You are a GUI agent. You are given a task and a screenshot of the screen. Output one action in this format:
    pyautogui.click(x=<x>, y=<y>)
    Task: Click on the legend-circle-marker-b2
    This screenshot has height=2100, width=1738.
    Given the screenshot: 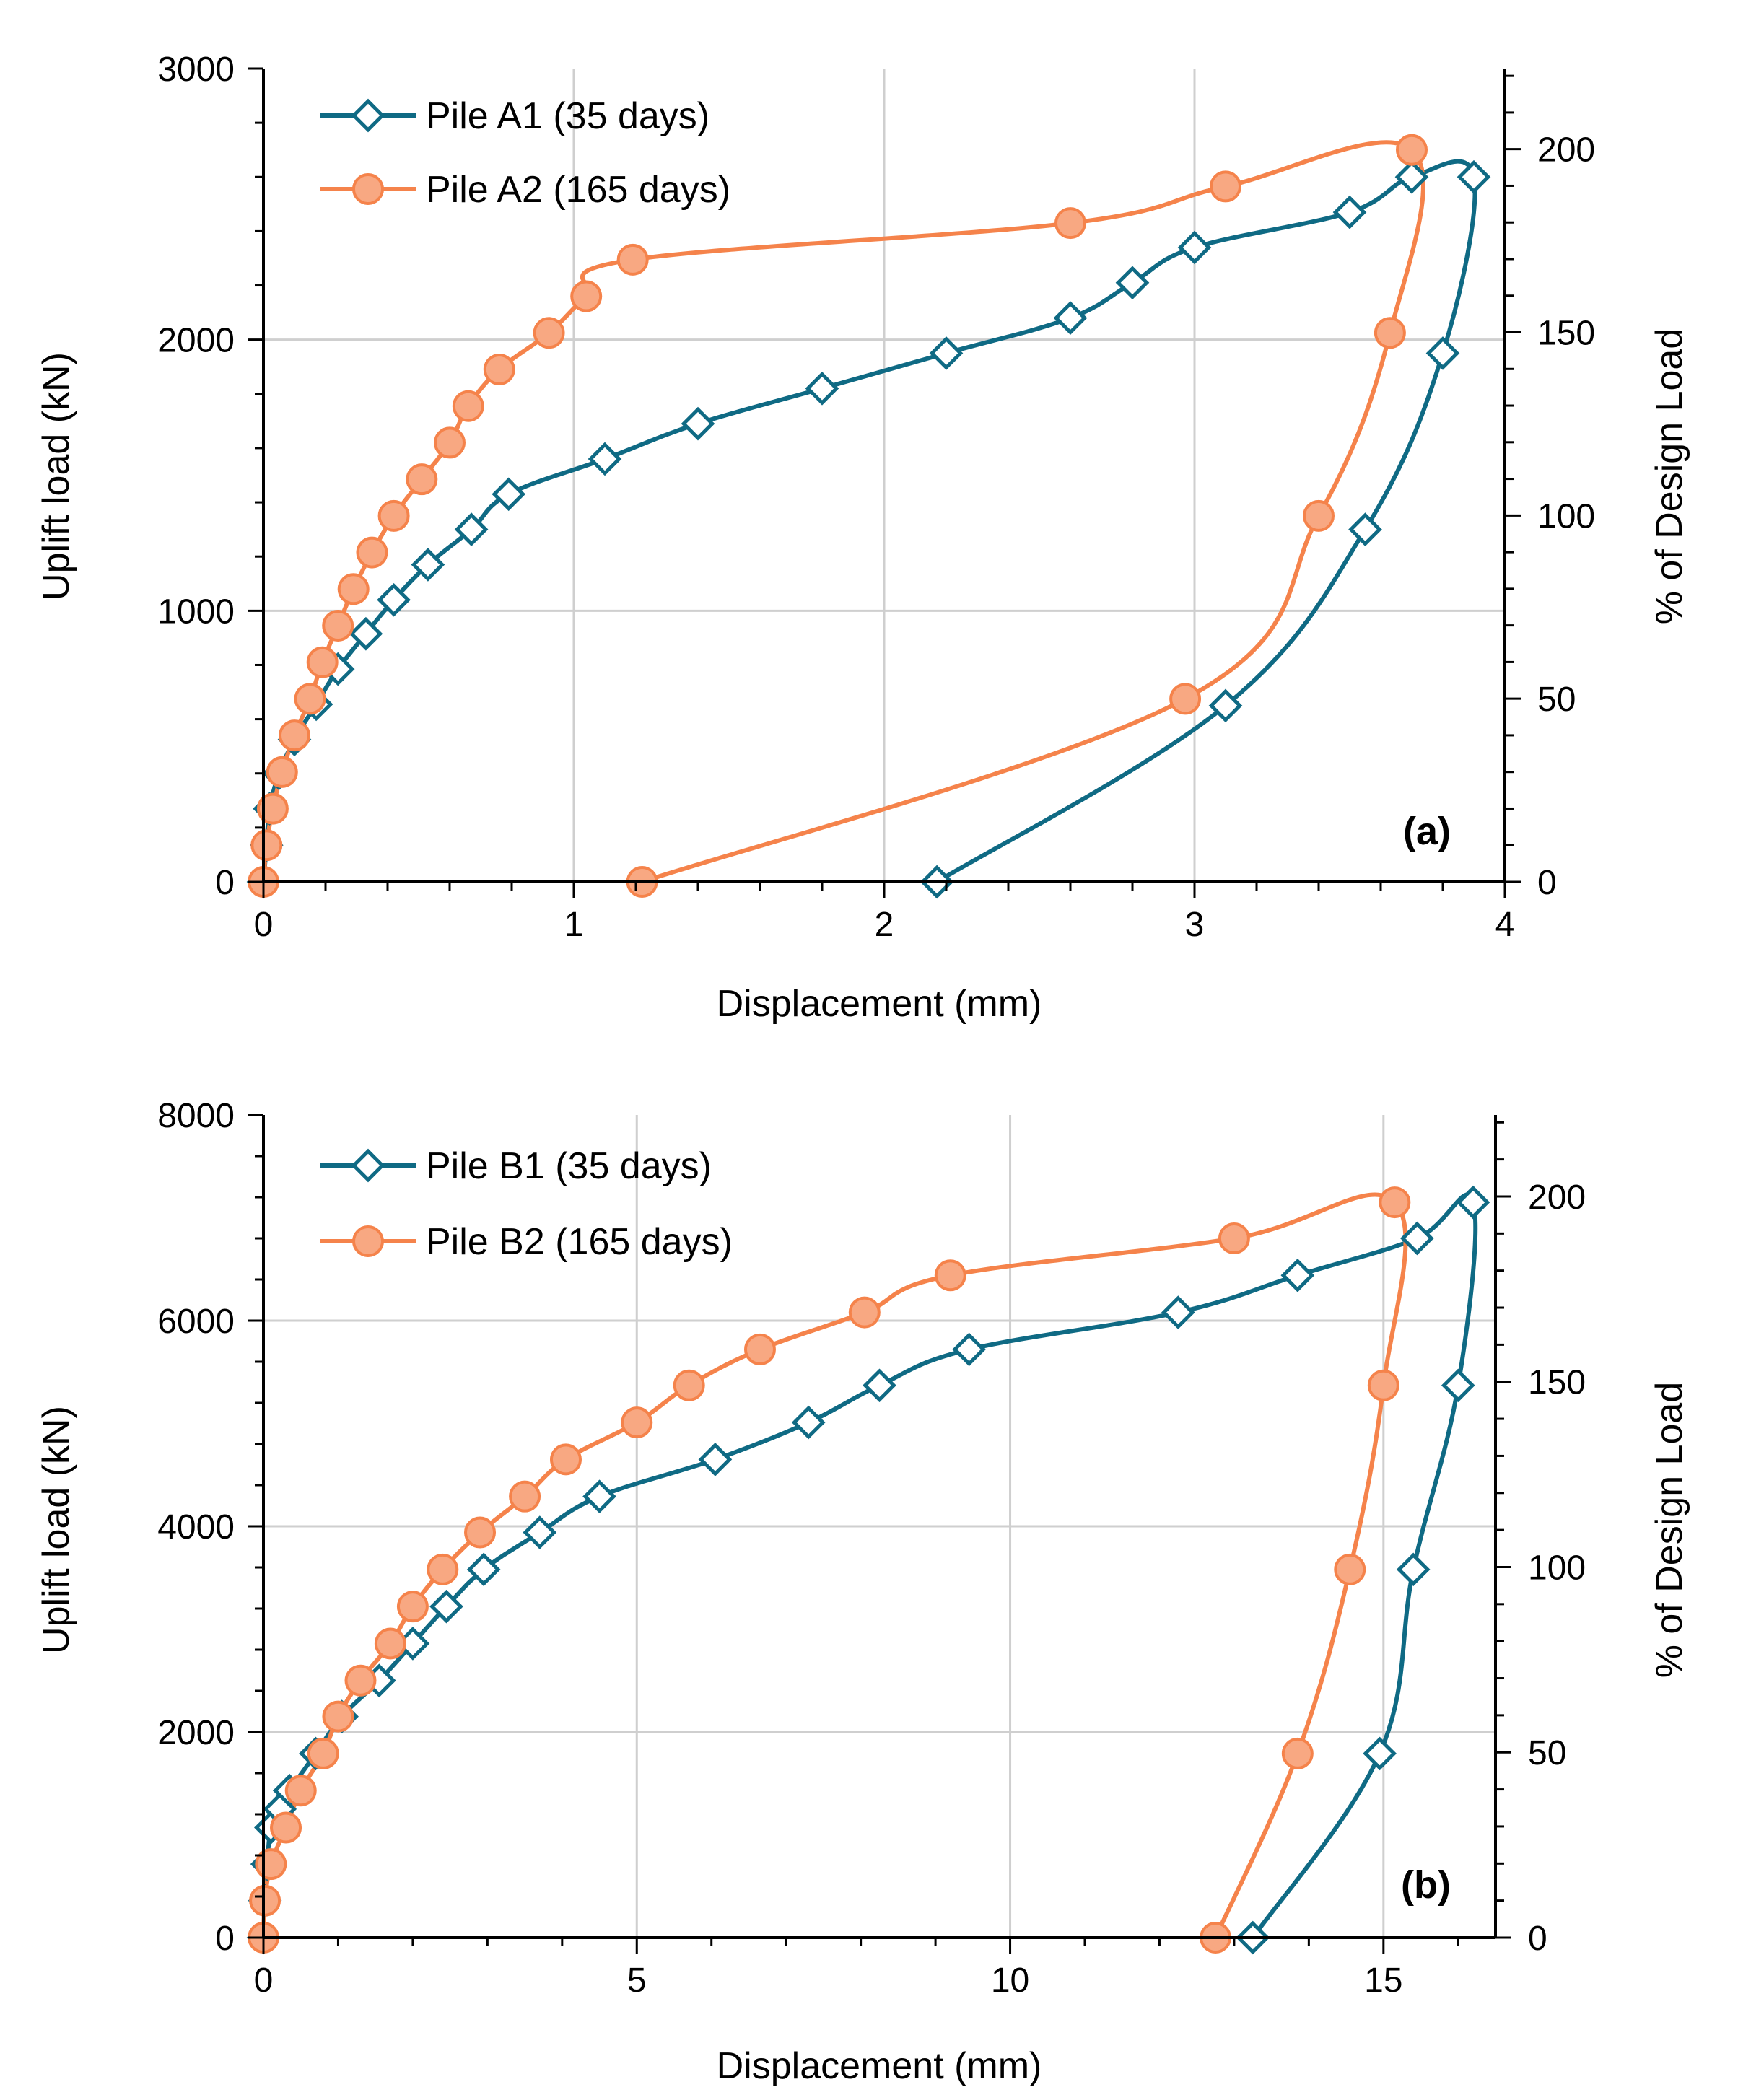 What is the action you would take?
    pyautogui.click(x=368, y=1241)
    